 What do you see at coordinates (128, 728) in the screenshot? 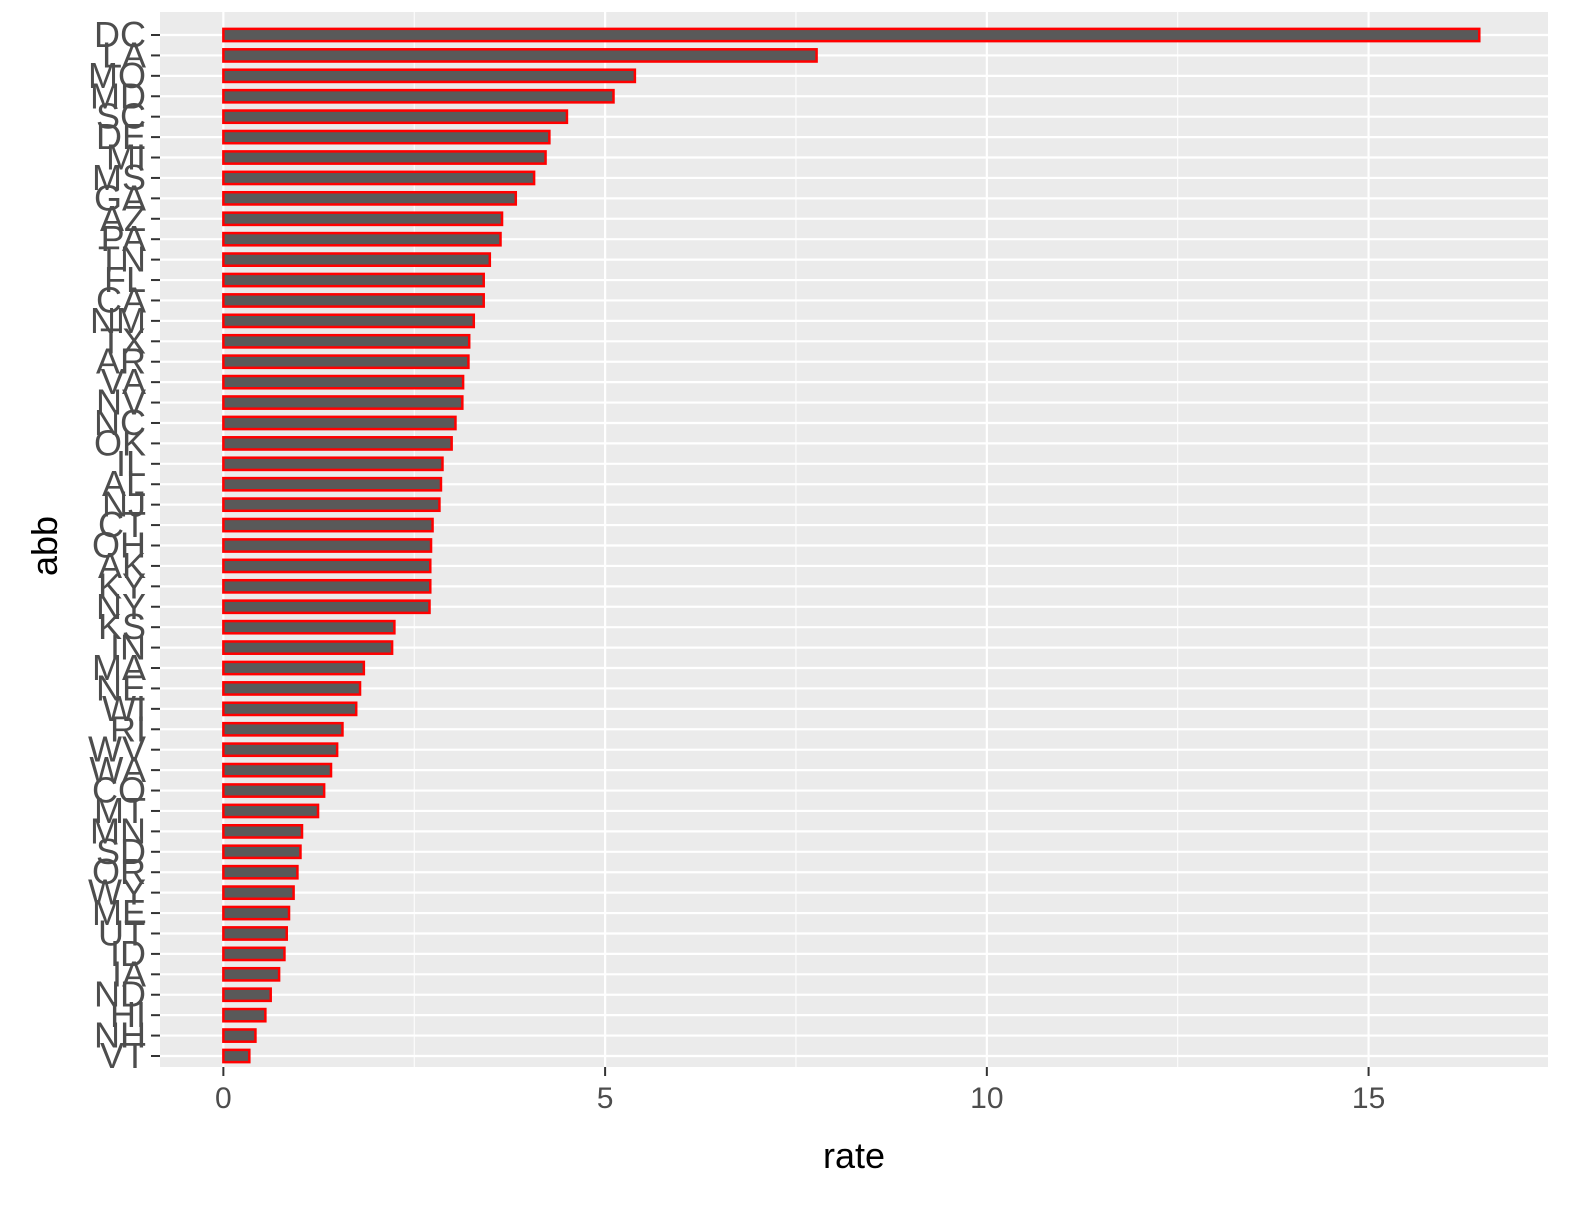
I see `y-tick-label: RI` at bounding box center [128, 728].